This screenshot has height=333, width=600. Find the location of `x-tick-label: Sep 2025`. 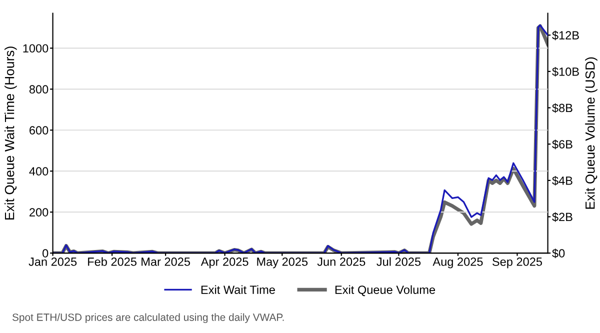

x-tick-label: Sep 2025 is located at coordinates (517, 263).